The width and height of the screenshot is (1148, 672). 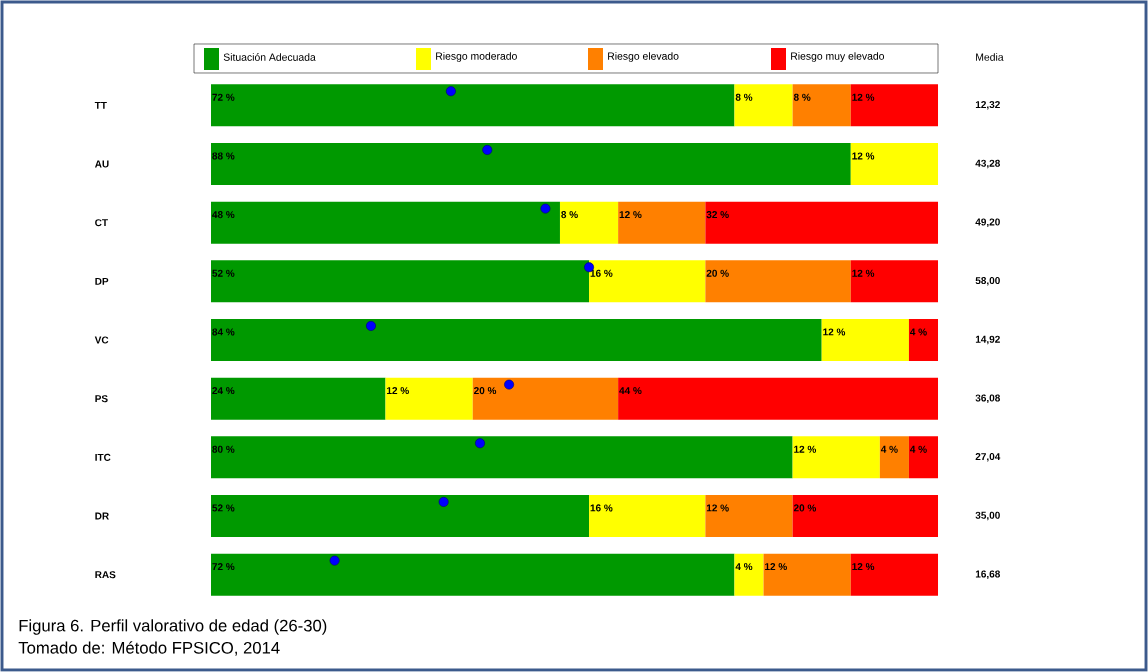 I want to click on legend-label: Riesgo moderado, so click(x=476, y=57).